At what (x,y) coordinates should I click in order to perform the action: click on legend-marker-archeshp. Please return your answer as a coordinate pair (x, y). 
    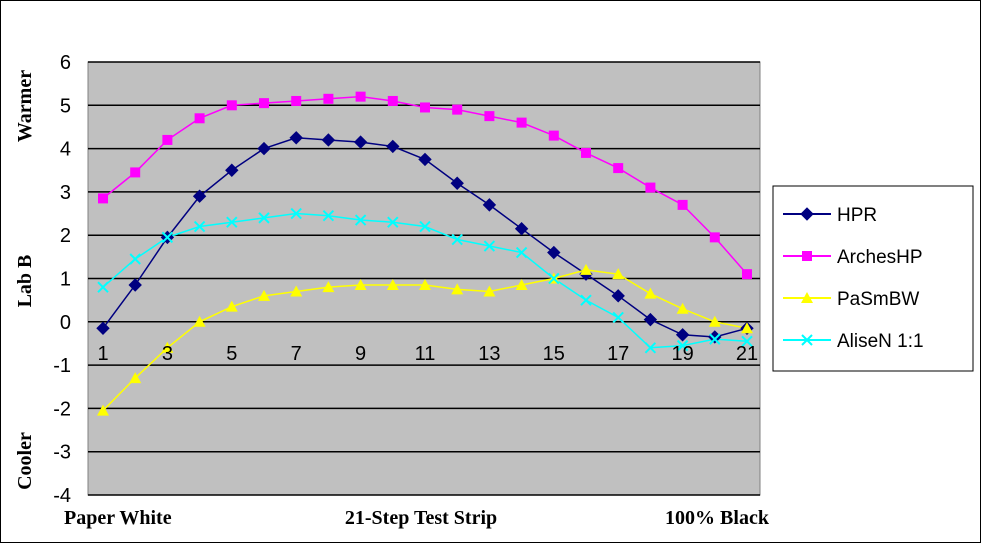
    Looking at the image, I should click on (807, 256).